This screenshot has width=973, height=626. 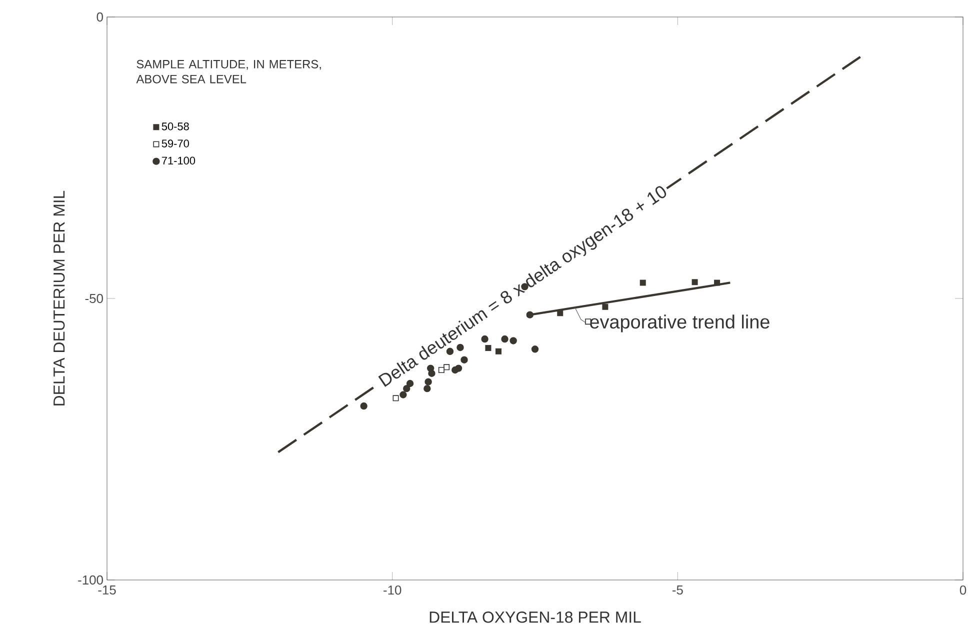 What do you see at coordinates (90, 580) in the screenshot?
I see `y-tick-label: -100` at bounding box center [90, 580].